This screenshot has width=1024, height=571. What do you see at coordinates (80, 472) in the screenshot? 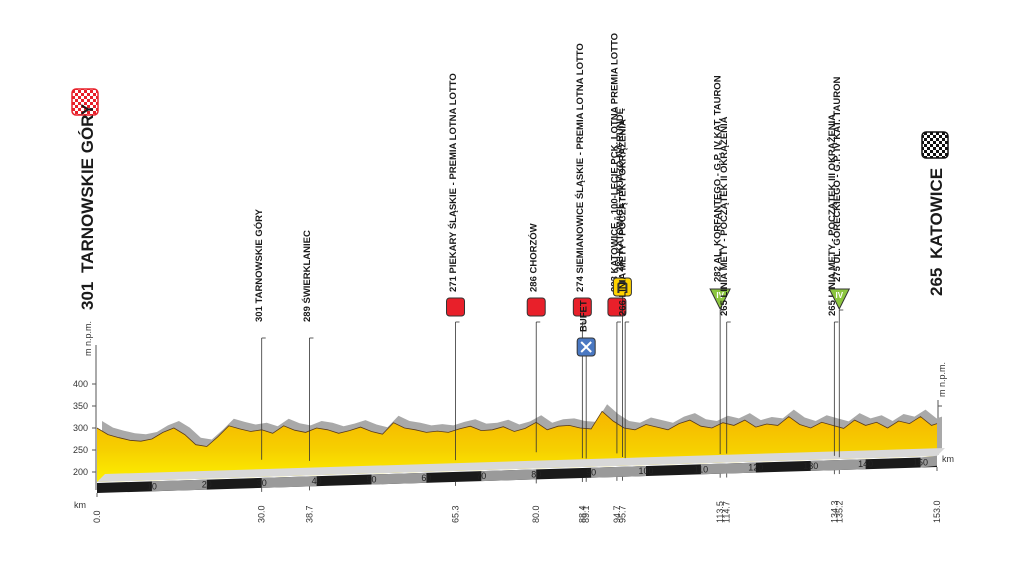
I see `y-tick-label: 200` at bounding box center [80, 472].